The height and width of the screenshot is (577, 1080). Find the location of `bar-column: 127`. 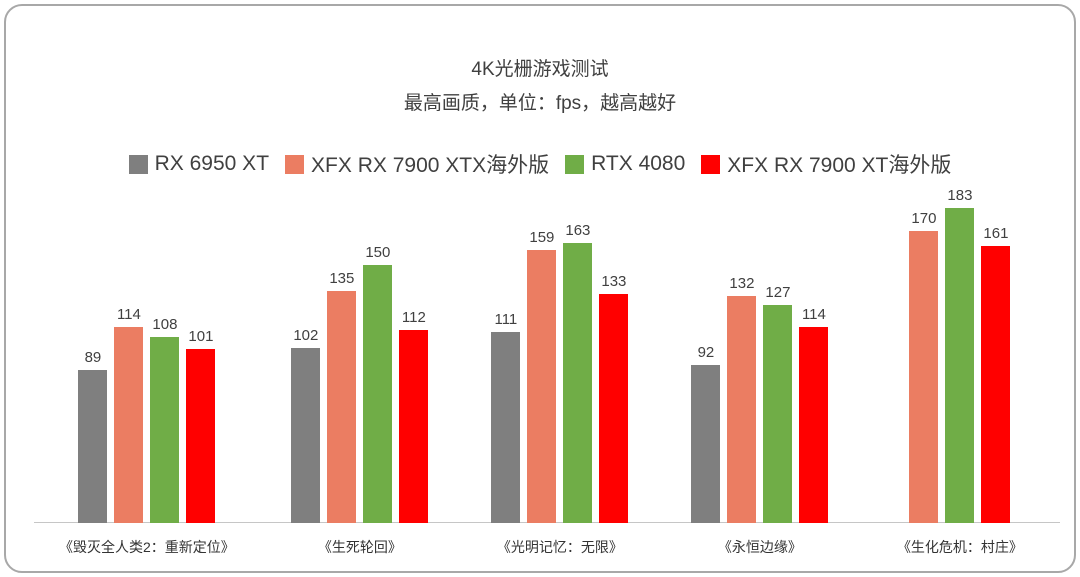

bar-column: 127 is located at coordinates (778, 403).